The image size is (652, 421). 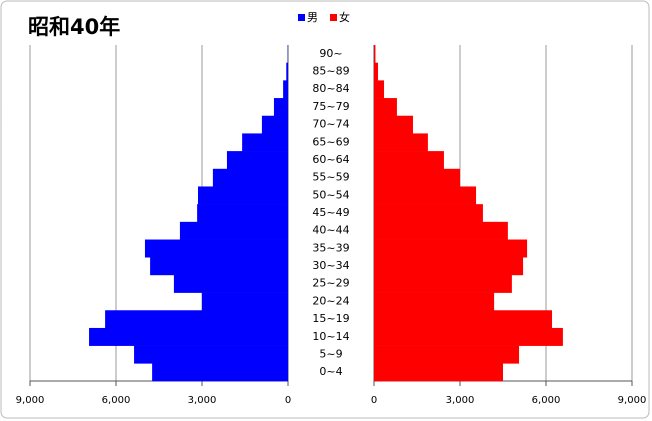 I want to click on y-category-label: 75~79, so click(x=330, y=106).